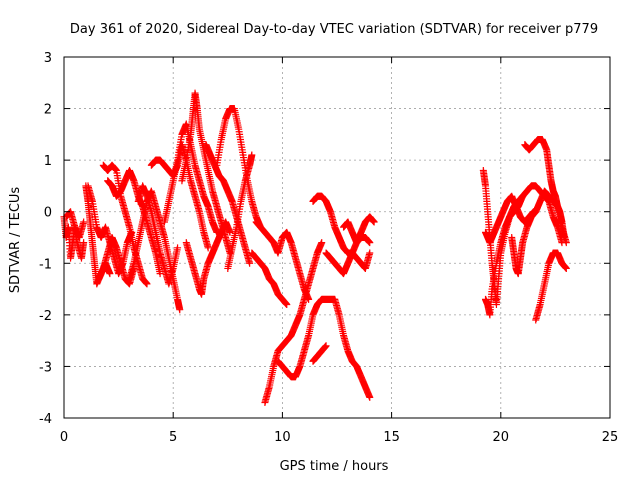 The width and height of the screenshot is (640, 480). What do you see at coordinates (173, 437) in the screenshot?
I see `x-tick-label: 5` at bounding box center [173, 437].